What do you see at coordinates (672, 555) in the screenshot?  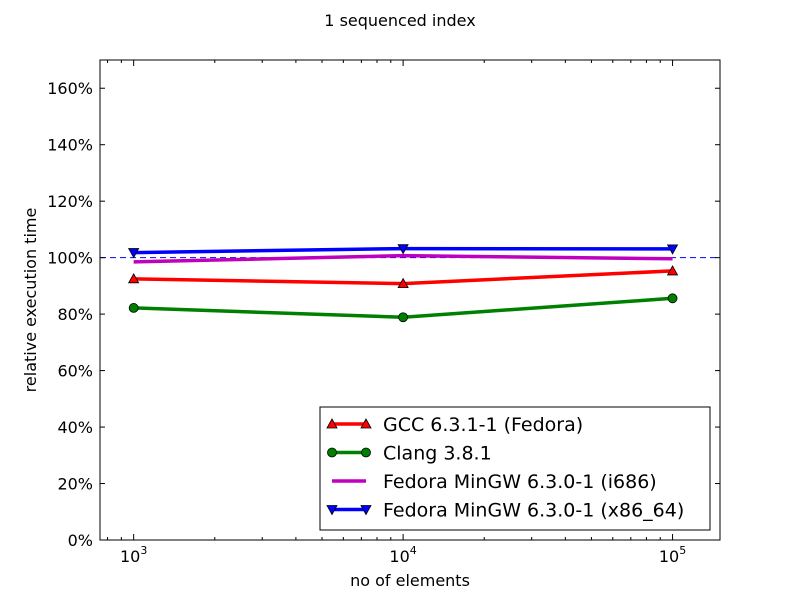 I see `x-tick-label: 10⁵` at bounding box center [672, 555].